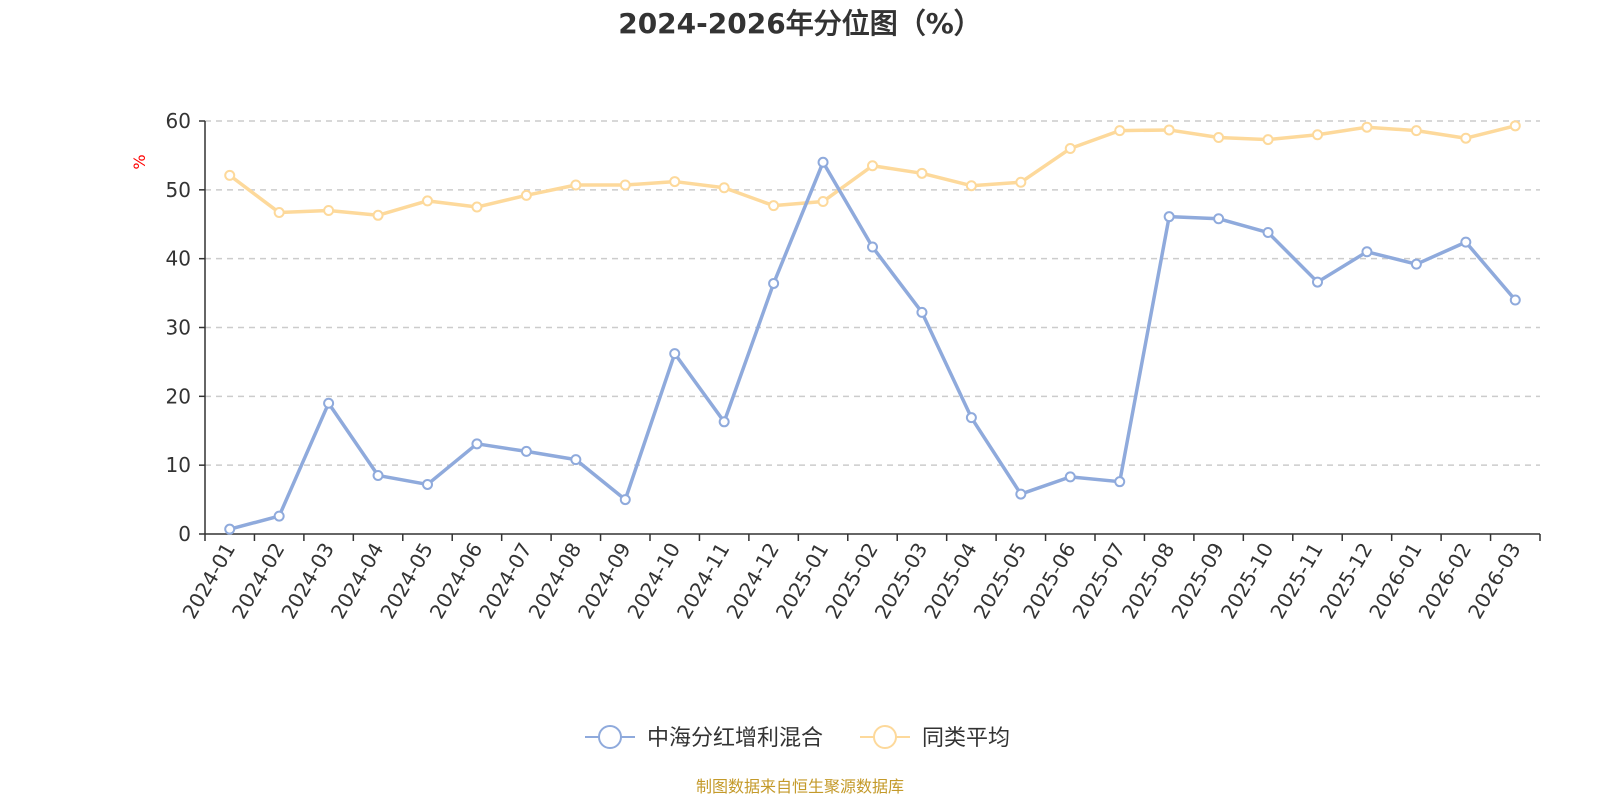 The width and height of the screenshot is (1600, 800). What do you see at coordinates (178, 190) in the screenshot?
I see `y-tick-label: 50` at bounding box center [178, 190].